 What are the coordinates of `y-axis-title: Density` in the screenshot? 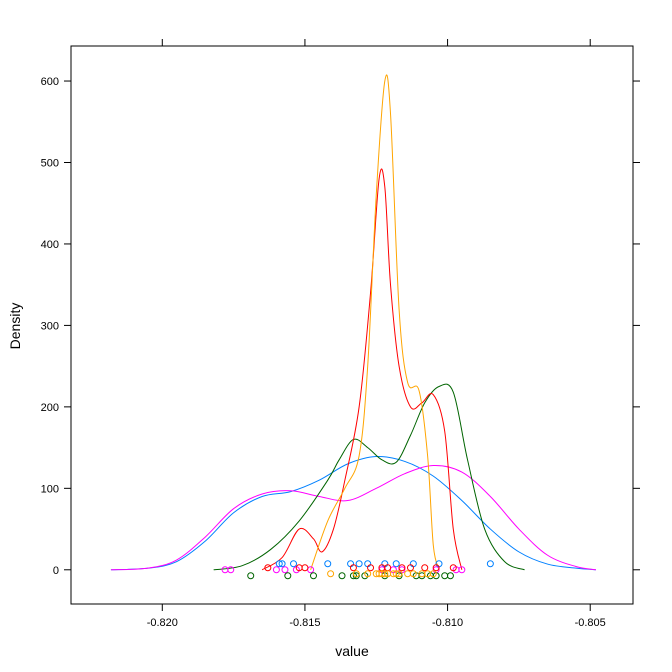 It's located at (15, 326).